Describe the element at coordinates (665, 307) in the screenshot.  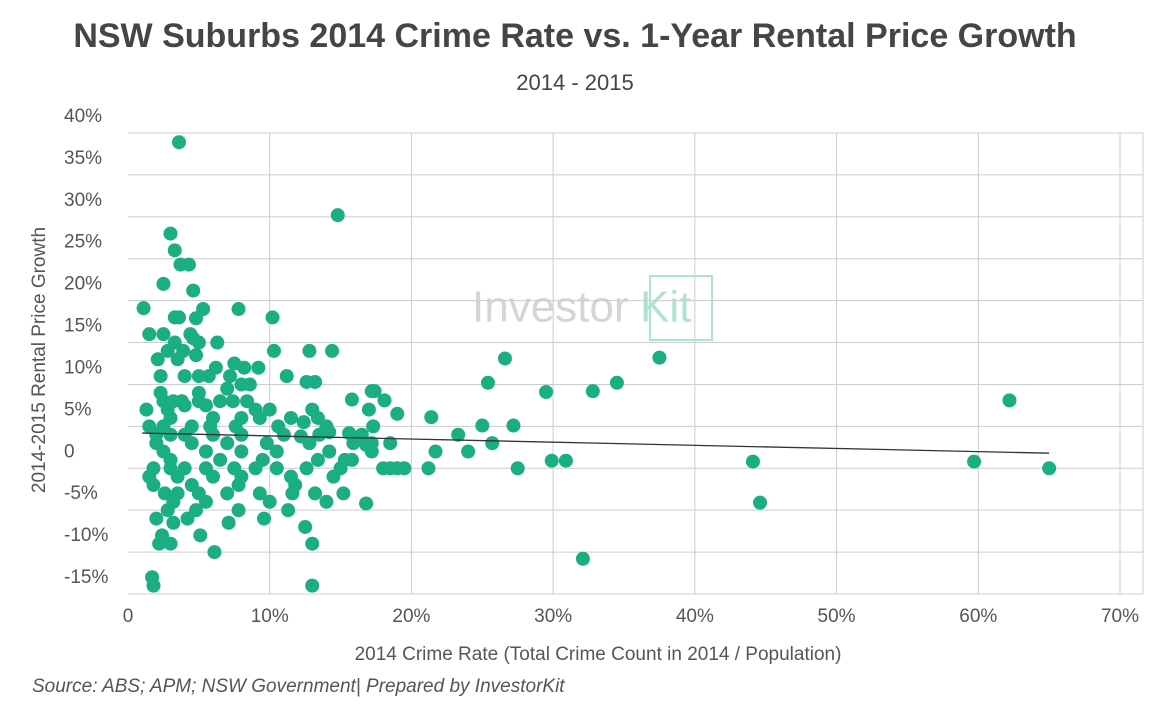
I see `watermark-text: Kit` at that location.